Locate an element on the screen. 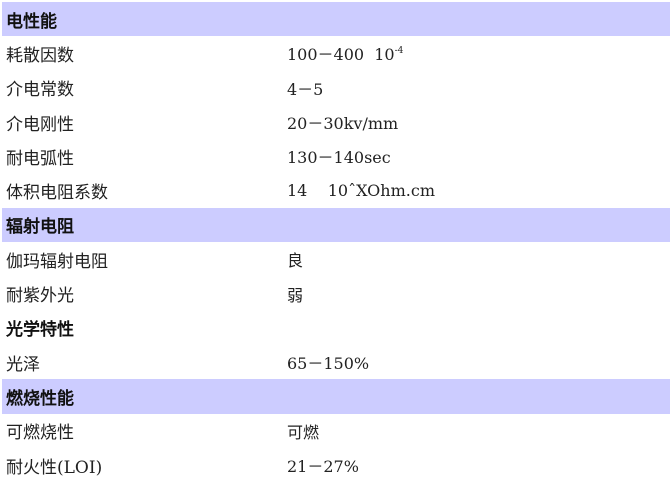  property-value-cell: 弱 is located at coordinates (478, 294).